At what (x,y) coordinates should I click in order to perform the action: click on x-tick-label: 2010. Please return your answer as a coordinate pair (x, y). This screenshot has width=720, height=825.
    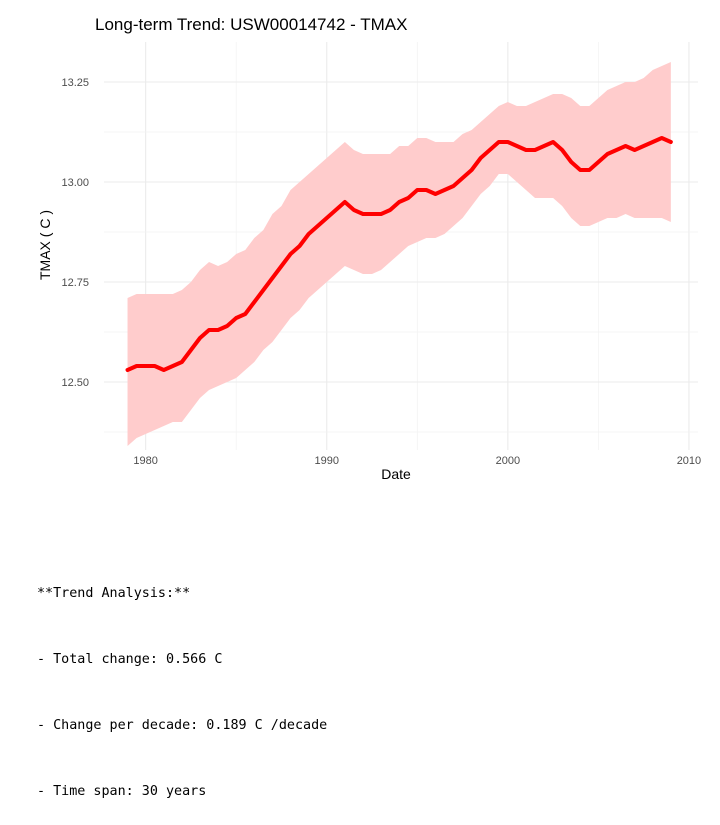
    Looking at the image, I should click on (689, 461).